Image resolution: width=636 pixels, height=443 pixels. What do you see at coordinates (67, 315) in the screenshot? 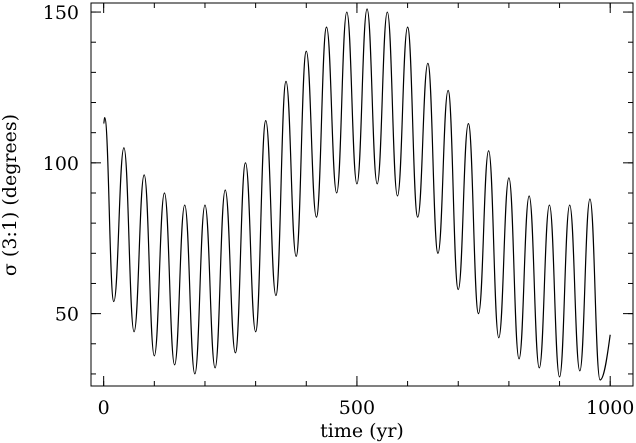
I see `y-tick-label: 50` at bounding box center [67, 315].